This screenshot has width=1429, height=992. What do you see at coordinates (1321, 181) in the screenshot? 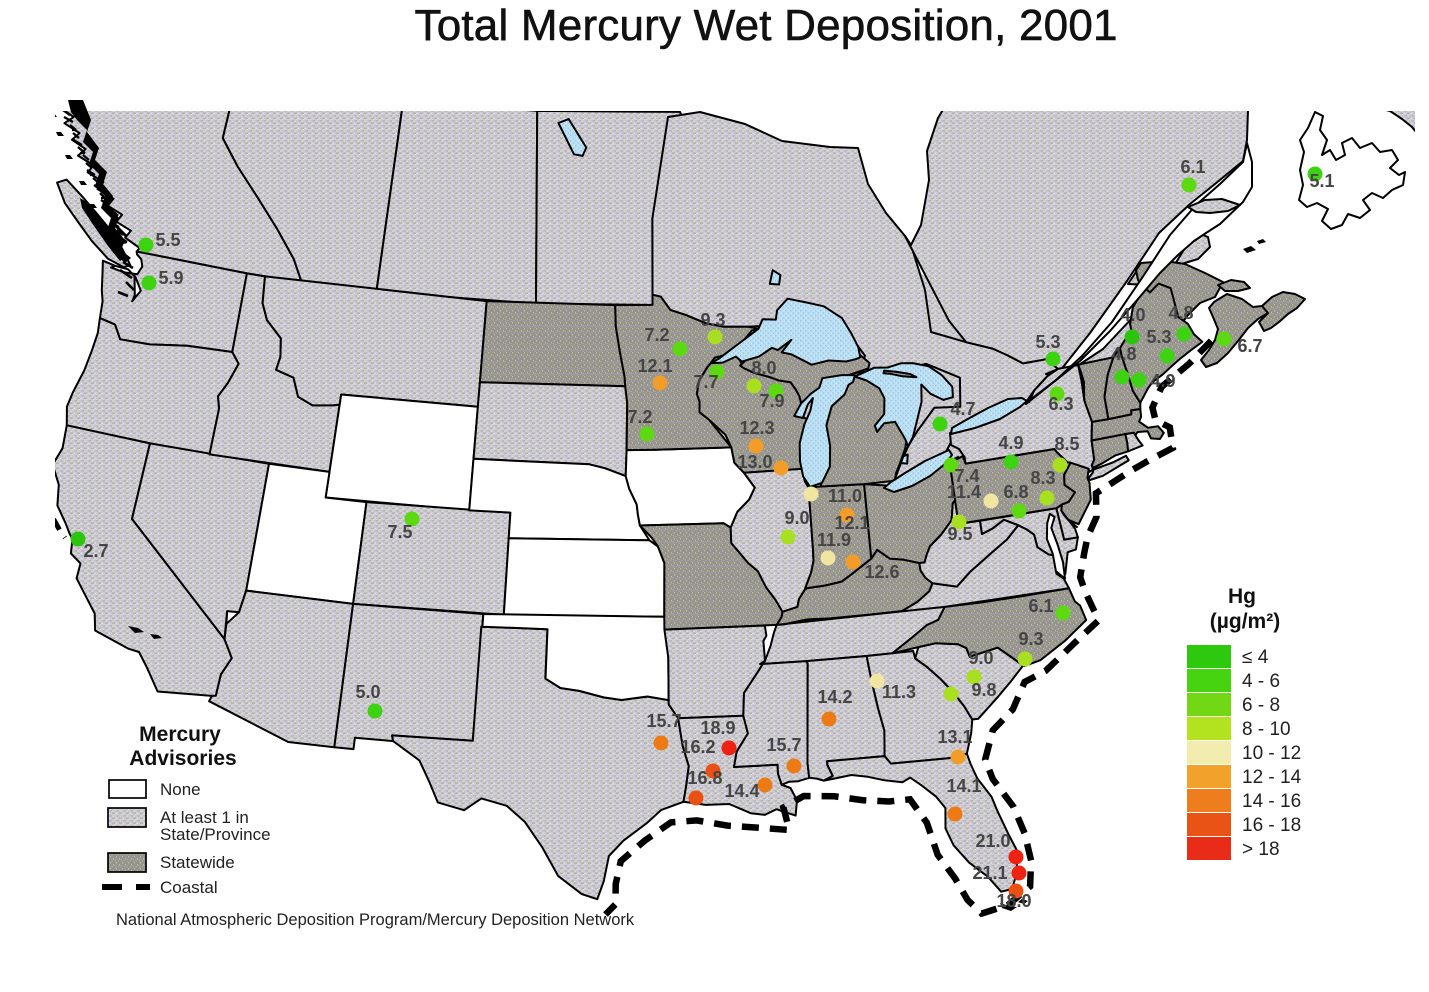
I see `svg-text: 5.1` at bounding box center [1321, 181].